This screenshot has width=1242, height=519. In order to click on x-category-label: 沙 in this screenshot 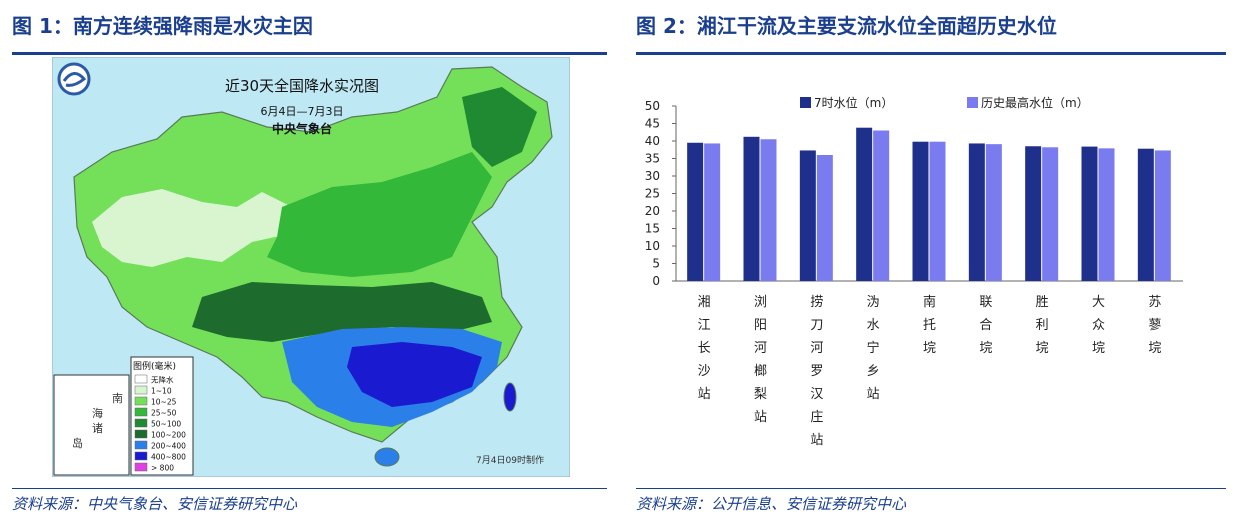, I will do `click(704, 371)`.